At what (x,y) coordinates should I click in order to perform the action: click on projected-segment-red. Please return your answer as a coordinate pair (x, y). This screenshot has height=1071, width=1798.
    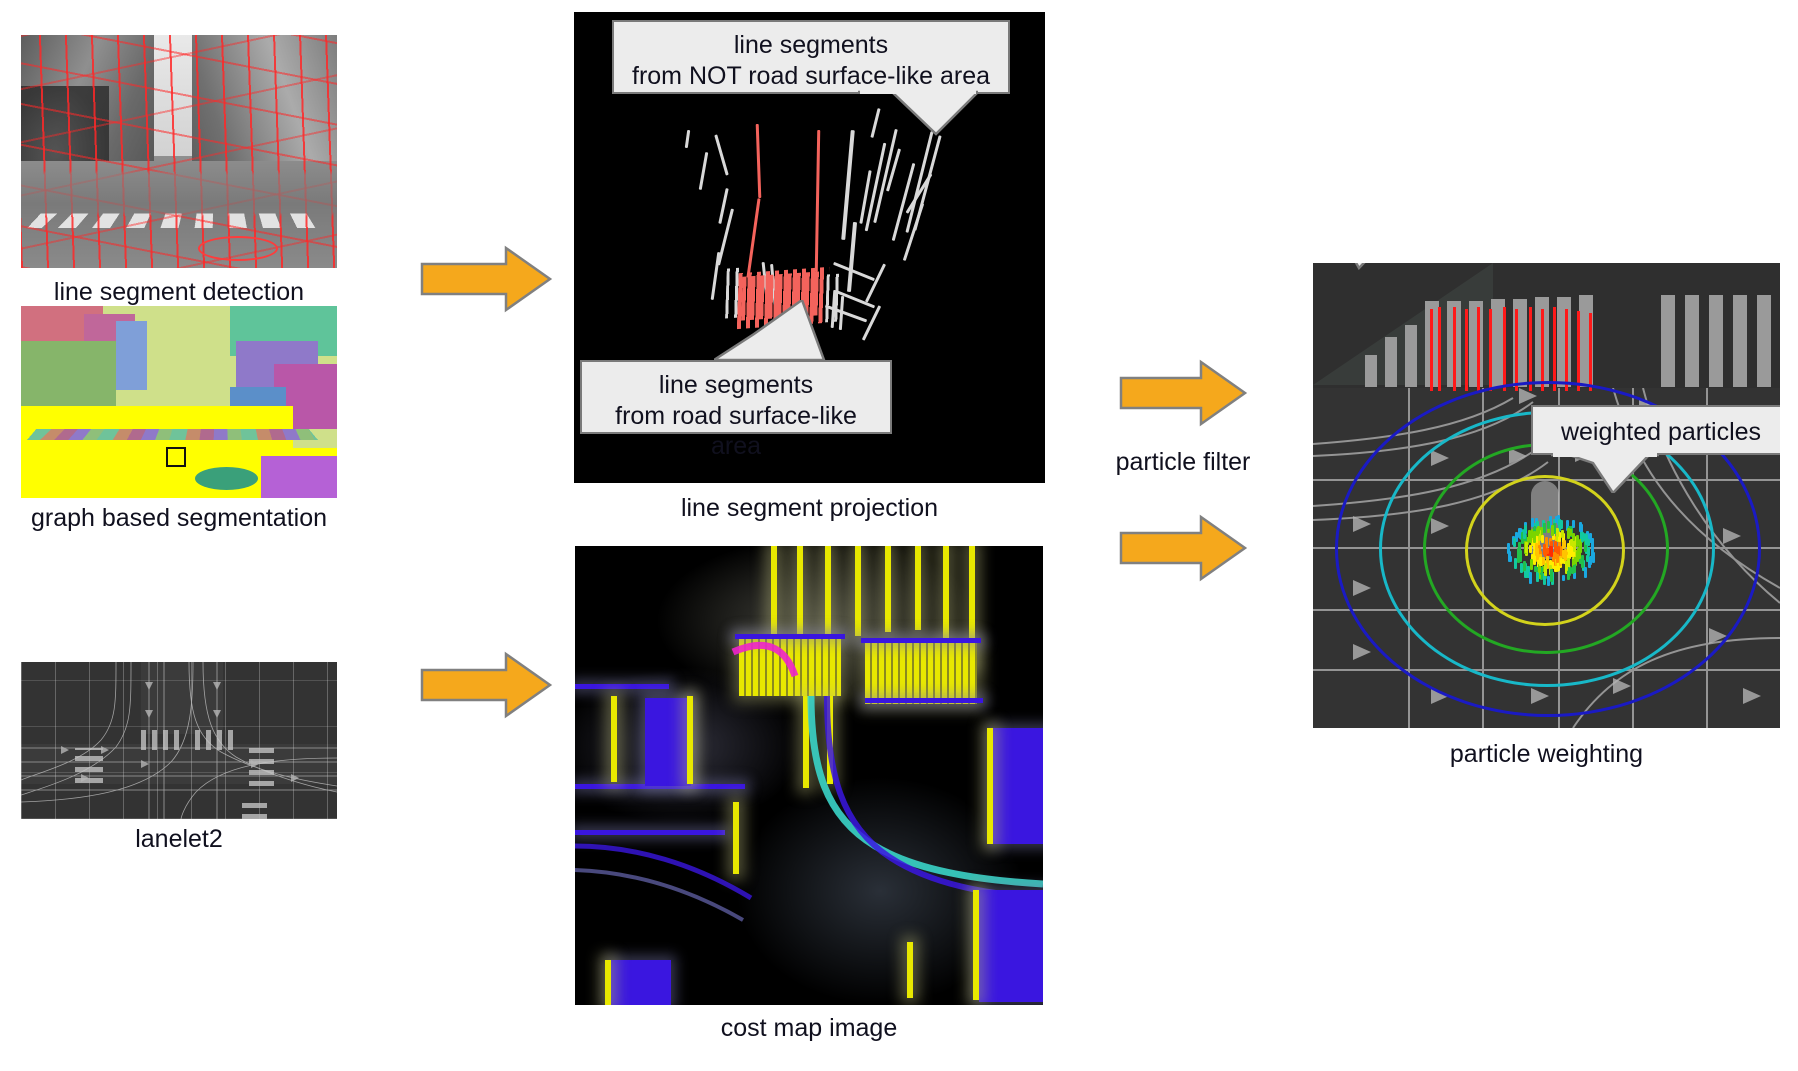
    Looking at the image, I should click on (817, 201).